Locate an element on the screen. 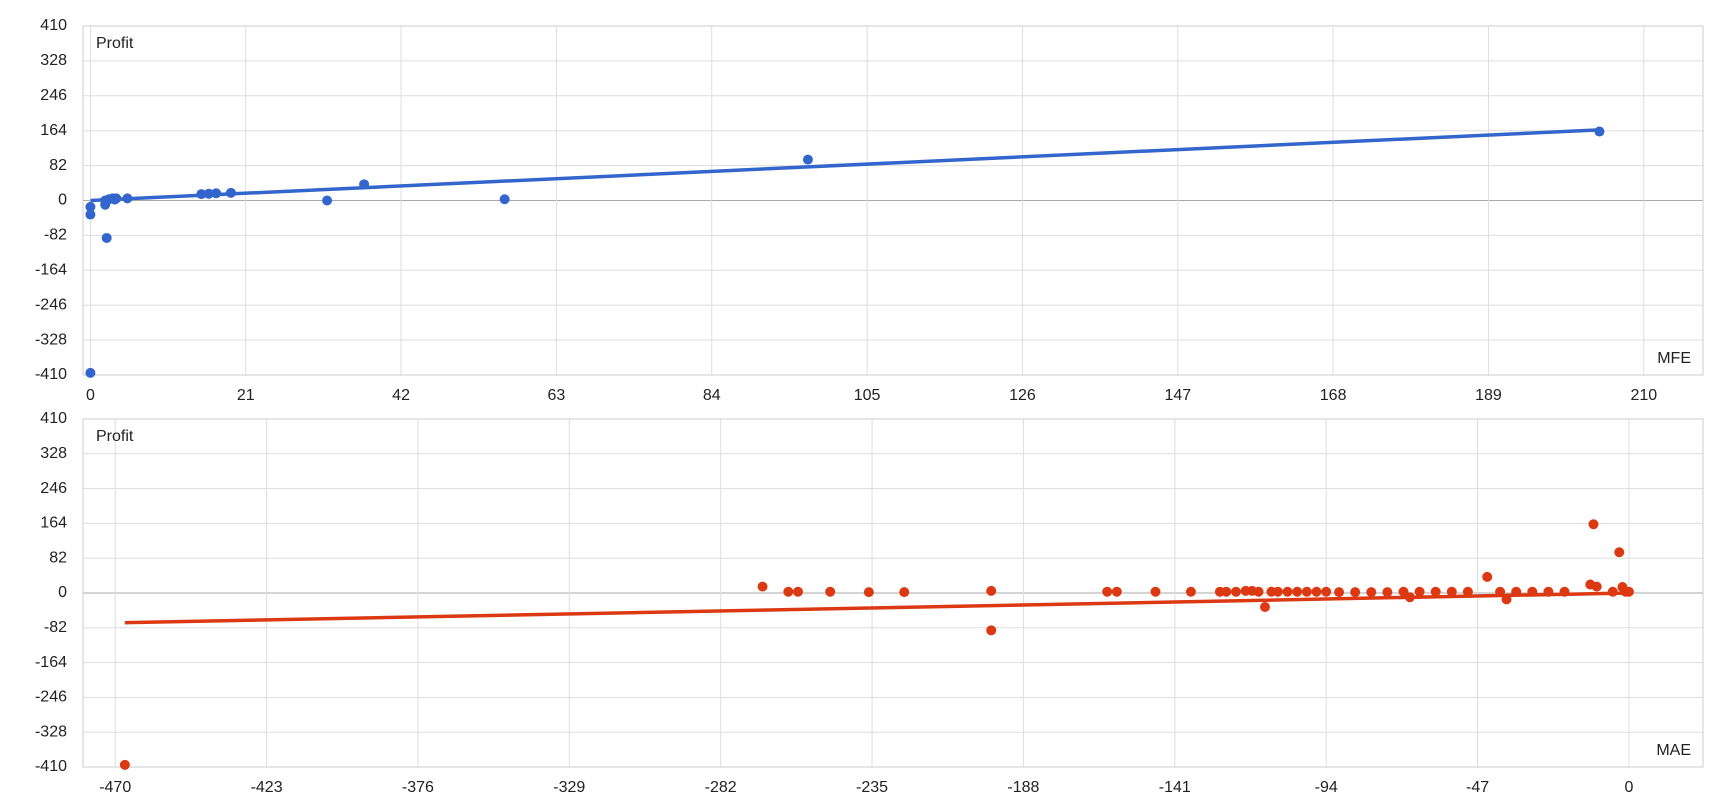 The height and width of the screenshot is (800, 1720). y-tick-label: -328 is located at coordinates (51, 339).